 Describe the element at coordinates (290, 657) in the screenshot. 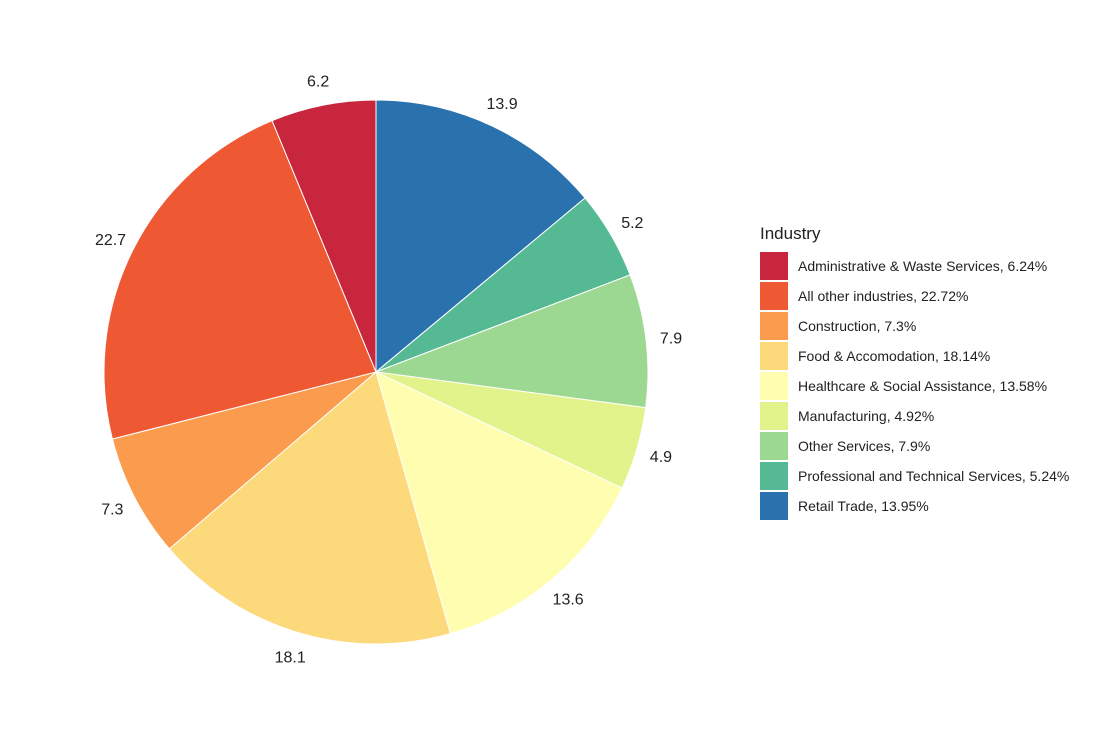

I see `slice-label: 18.1` at that location.